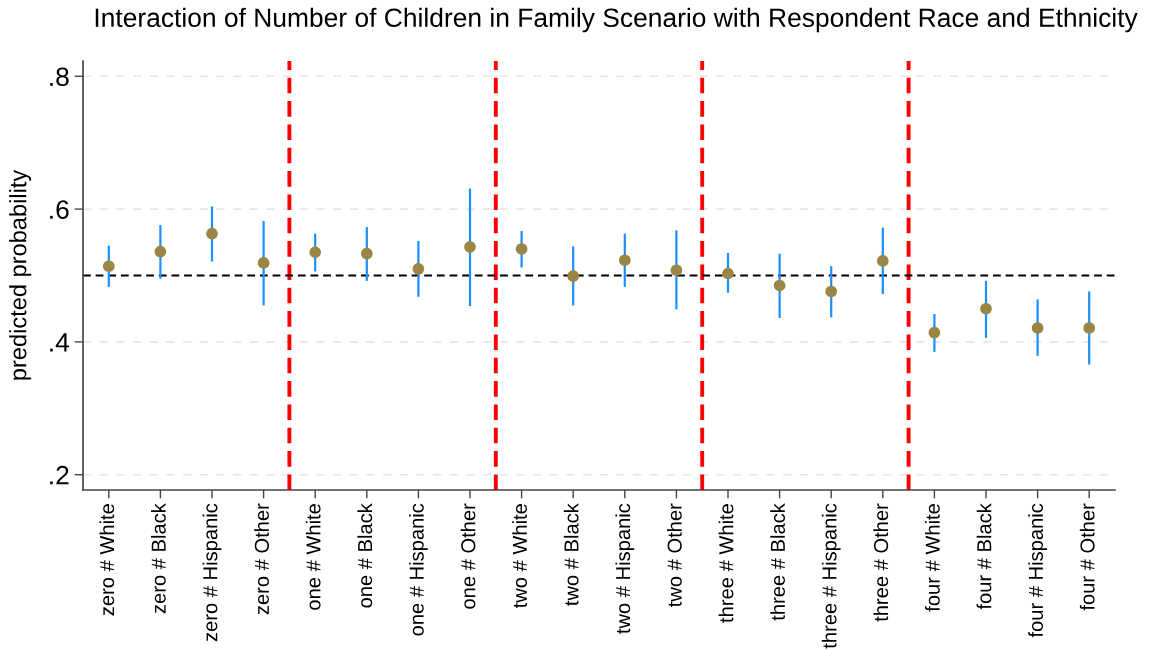  I want to click on x-tick-label: four # Black, so click(984, 556).